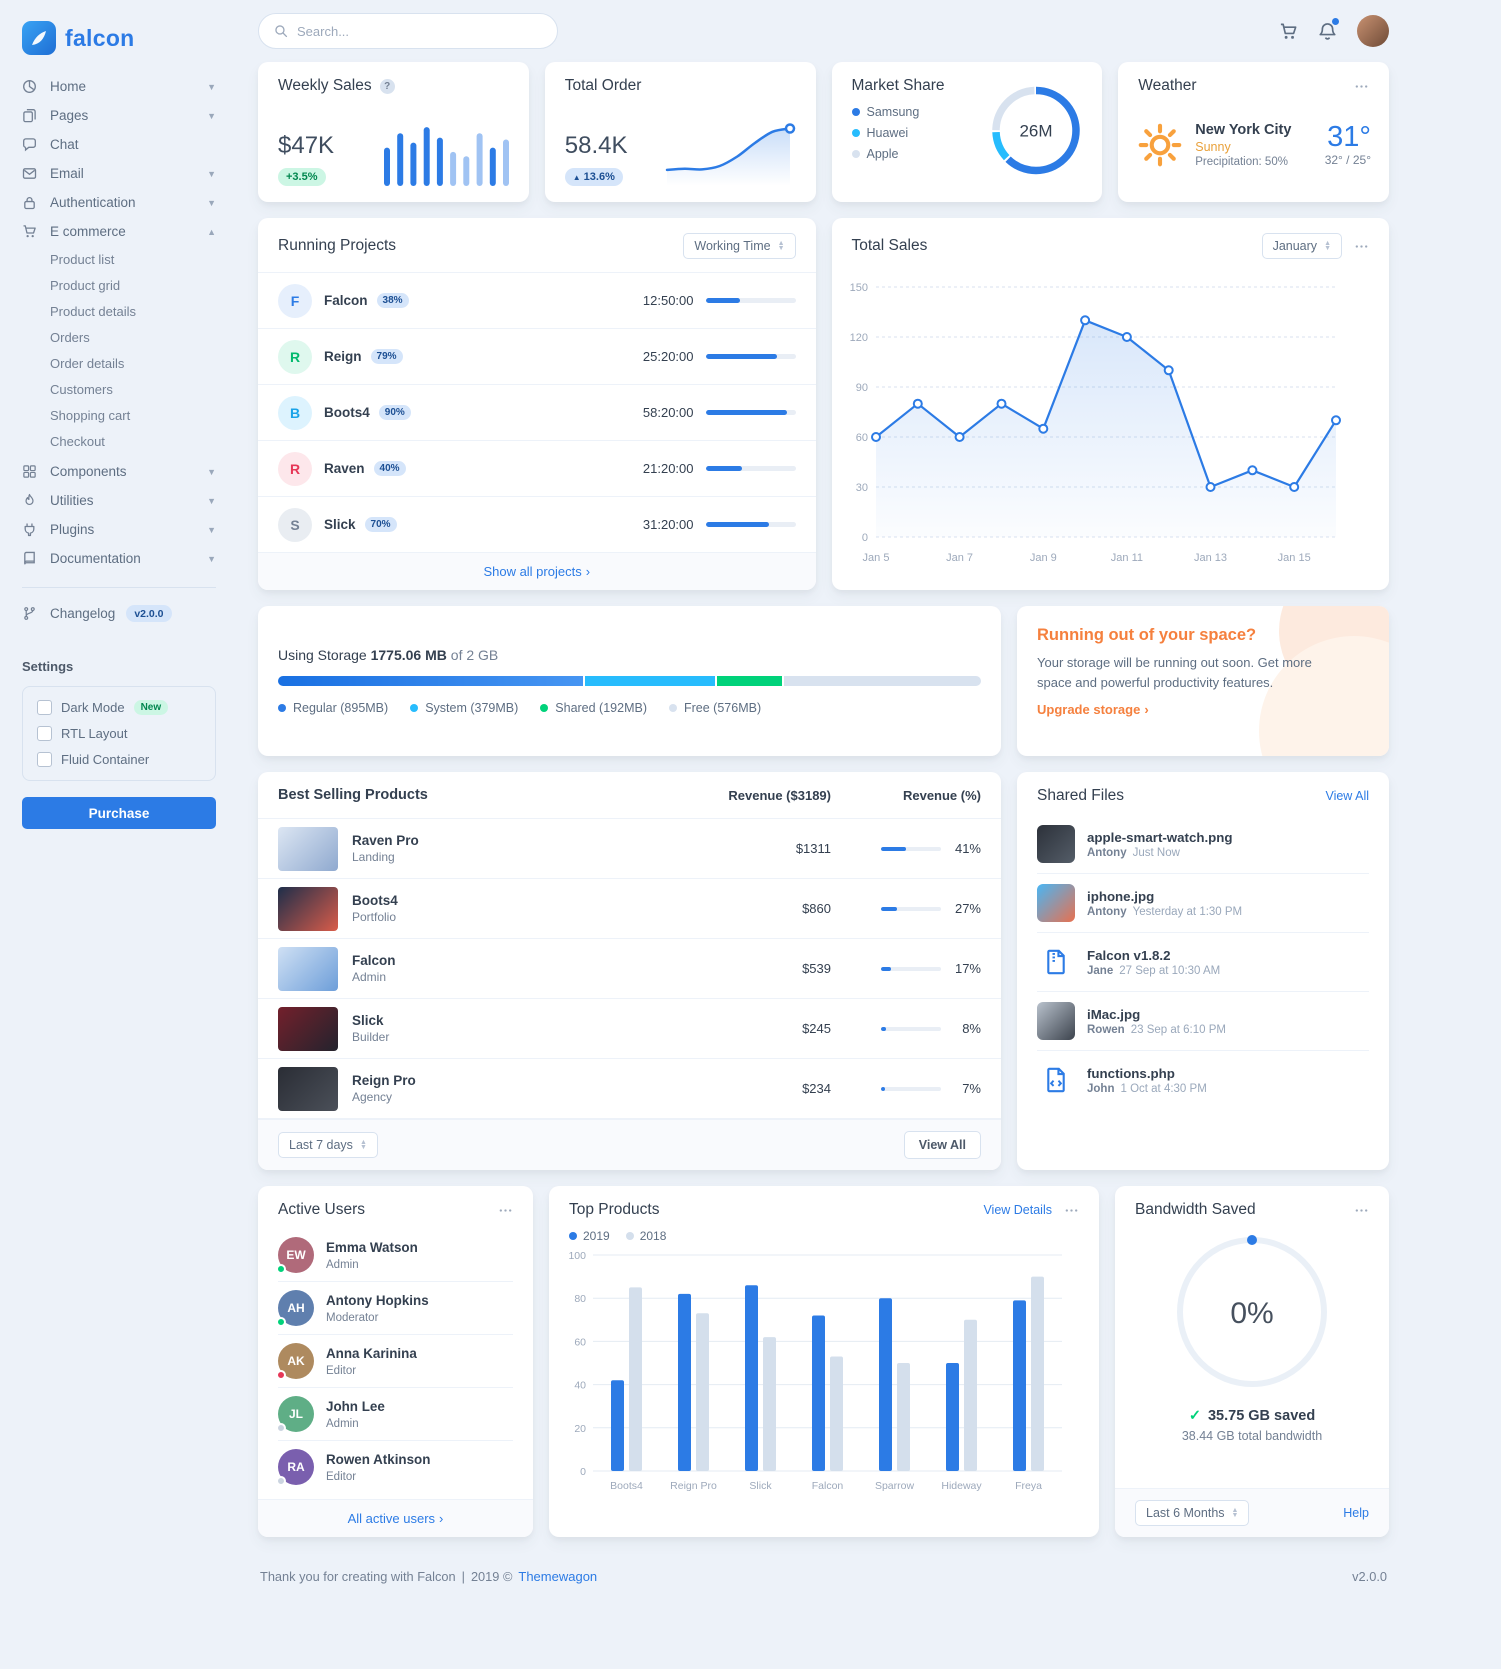  Describe the element at coordinates (395, 1518) in the screenshot. I see `all-active-users-link: All active users ›` at that location.